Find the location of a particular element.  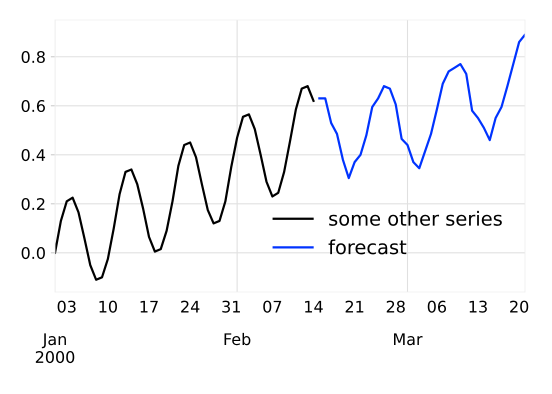

x2-tick-label: Jan 2000 is located at coordinates (55, 348).